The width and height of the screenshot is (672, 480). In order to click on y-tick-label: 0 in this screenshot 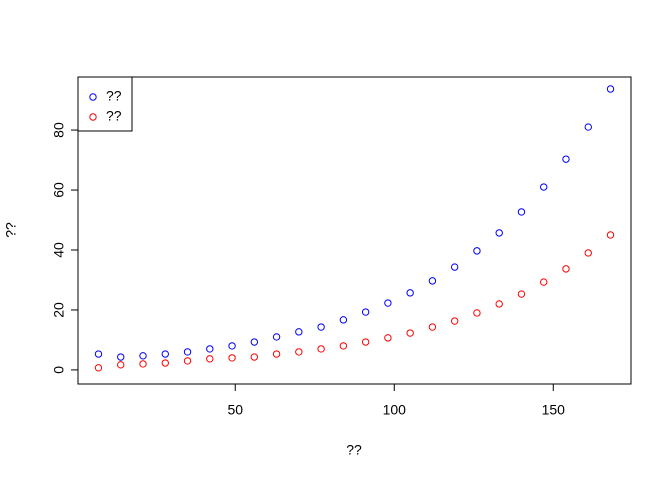, I will do `click(59, 370)`.